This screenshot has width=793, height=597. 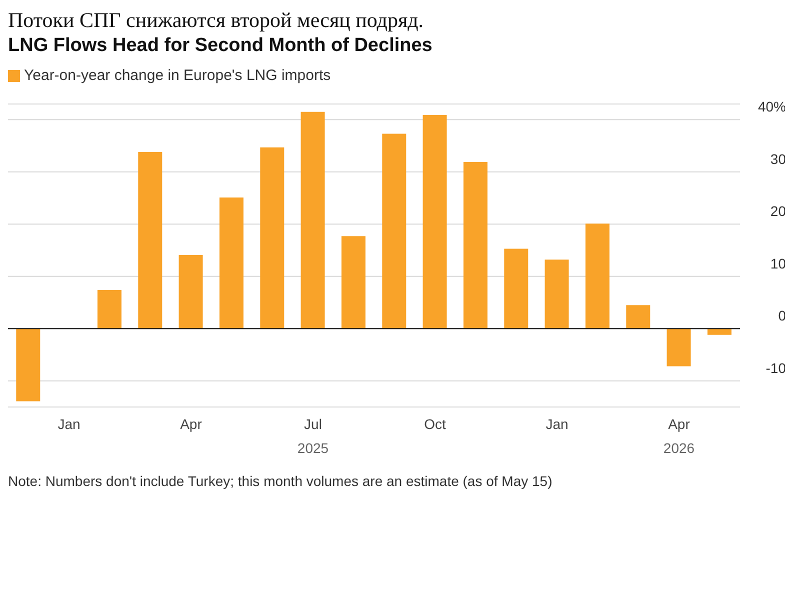 What do you see at coordinates (281, 481) in the screenshot?
I see `text: Note: Numbers don't include Turkey; this month volumes are an estimate (as of May 15)` at bounding box center [281, 481].